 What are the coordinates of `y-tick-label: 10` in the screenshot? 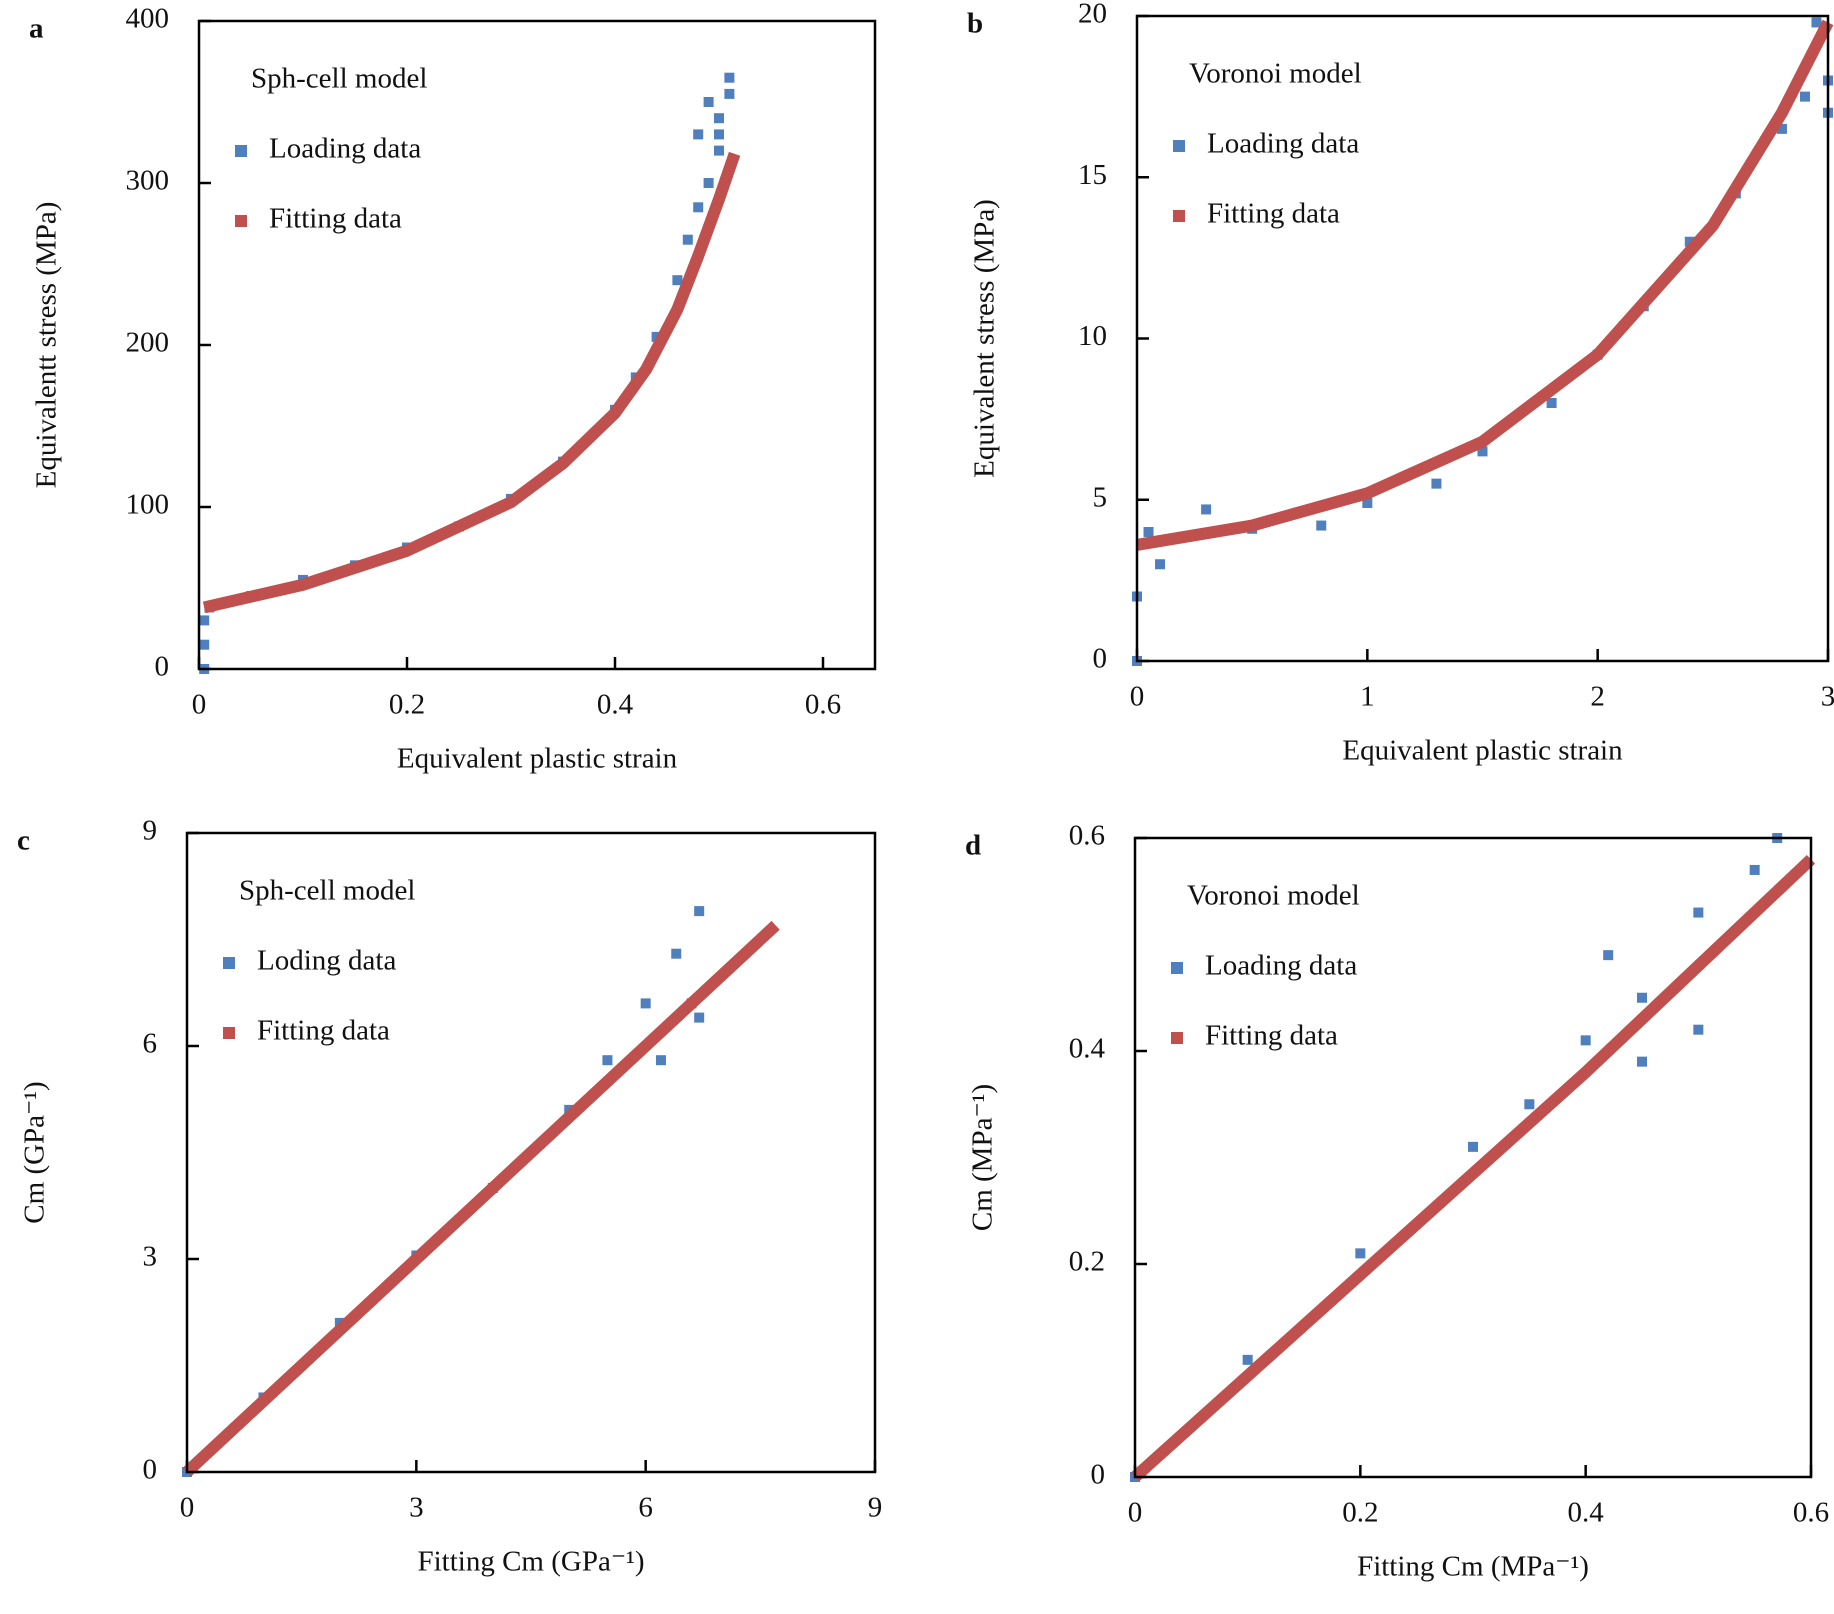 It's located at (1092, 336).